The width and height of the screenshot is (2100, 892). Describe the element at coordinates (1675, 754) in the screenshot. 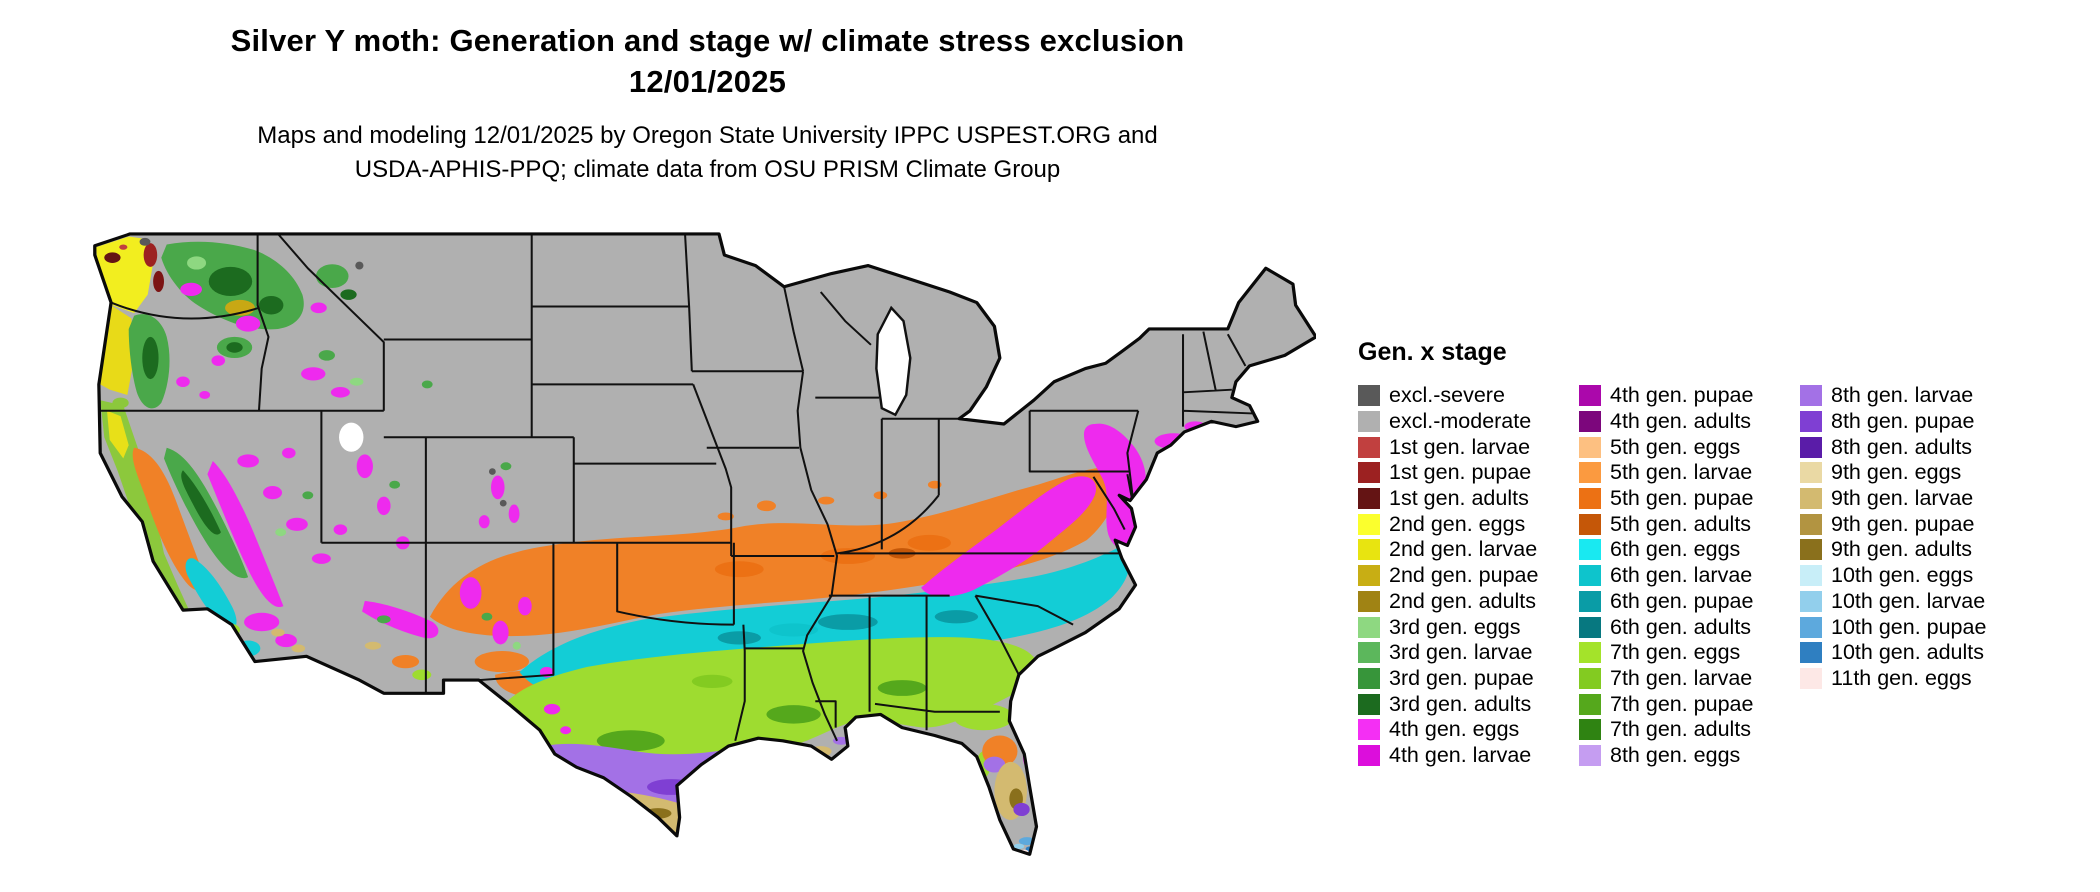

I see `legend-label: 8th gen. eggs` at that location.